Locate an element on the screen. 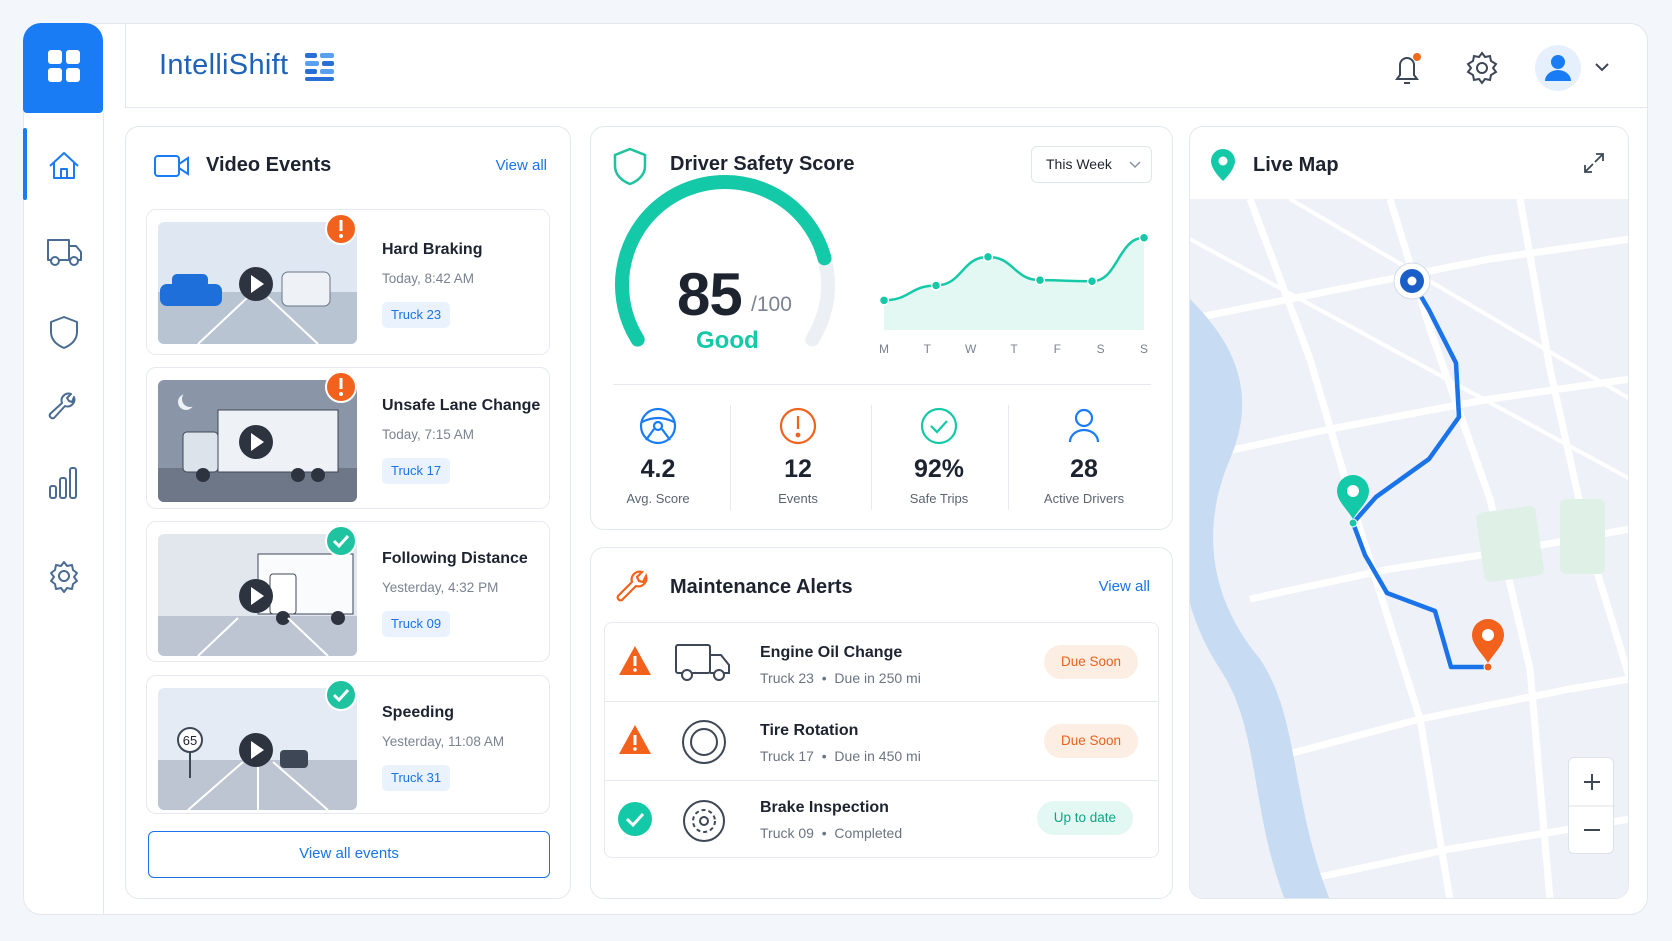 The height and width of the screenshot is (941, 1672). status-badge: Up to date is located at coordinates (1084, 818).